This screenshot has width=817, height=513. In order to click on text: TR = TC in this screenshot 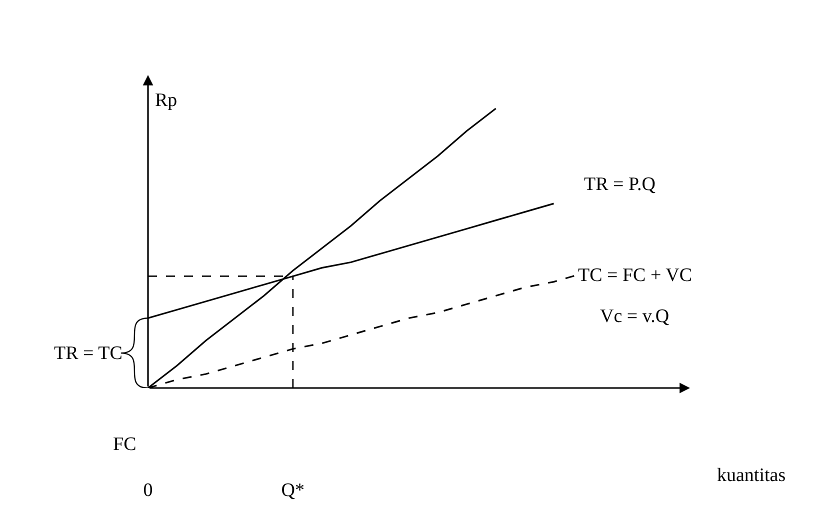, I will do `click(88, 353)`.